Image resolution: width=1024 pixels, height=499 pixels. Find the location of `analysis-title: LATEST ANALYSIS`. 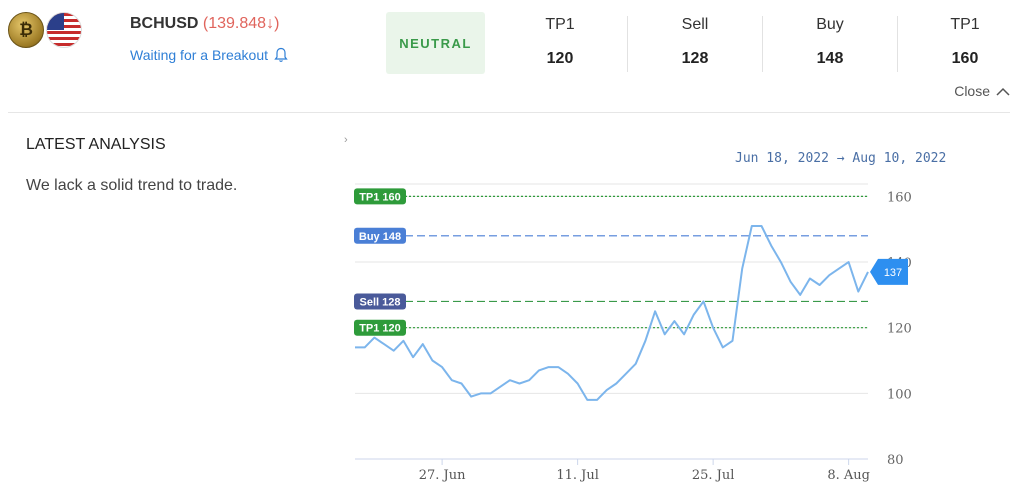

analysis-title: LATEST ANALYSIS is located at coordinates (96, 144).